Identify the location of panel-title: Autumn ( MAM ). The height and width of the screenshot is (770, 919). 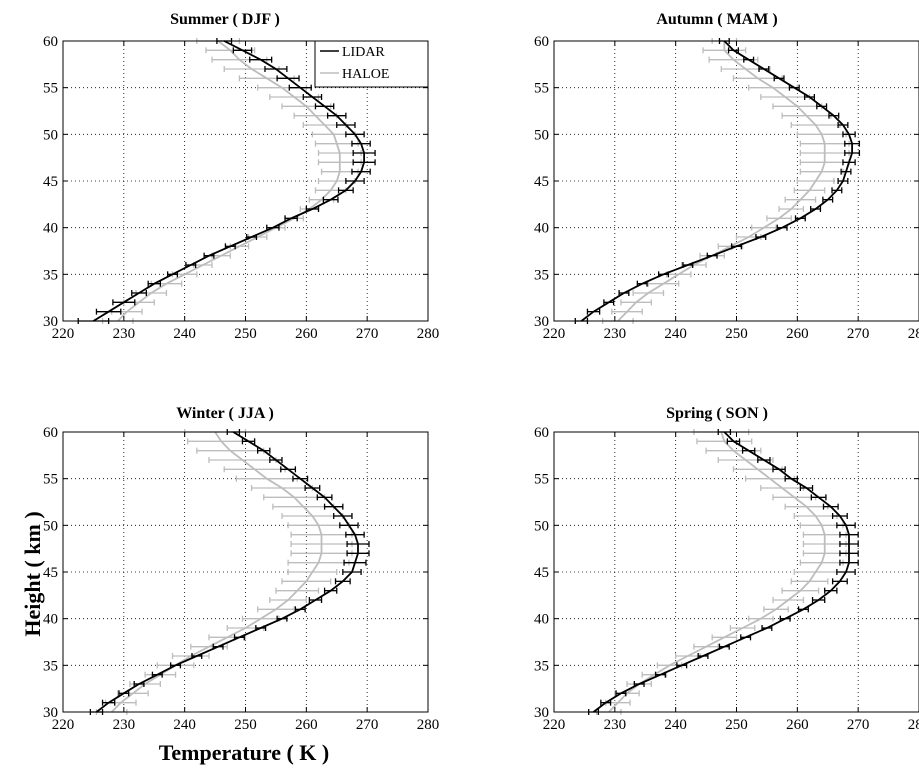
(716, 19).